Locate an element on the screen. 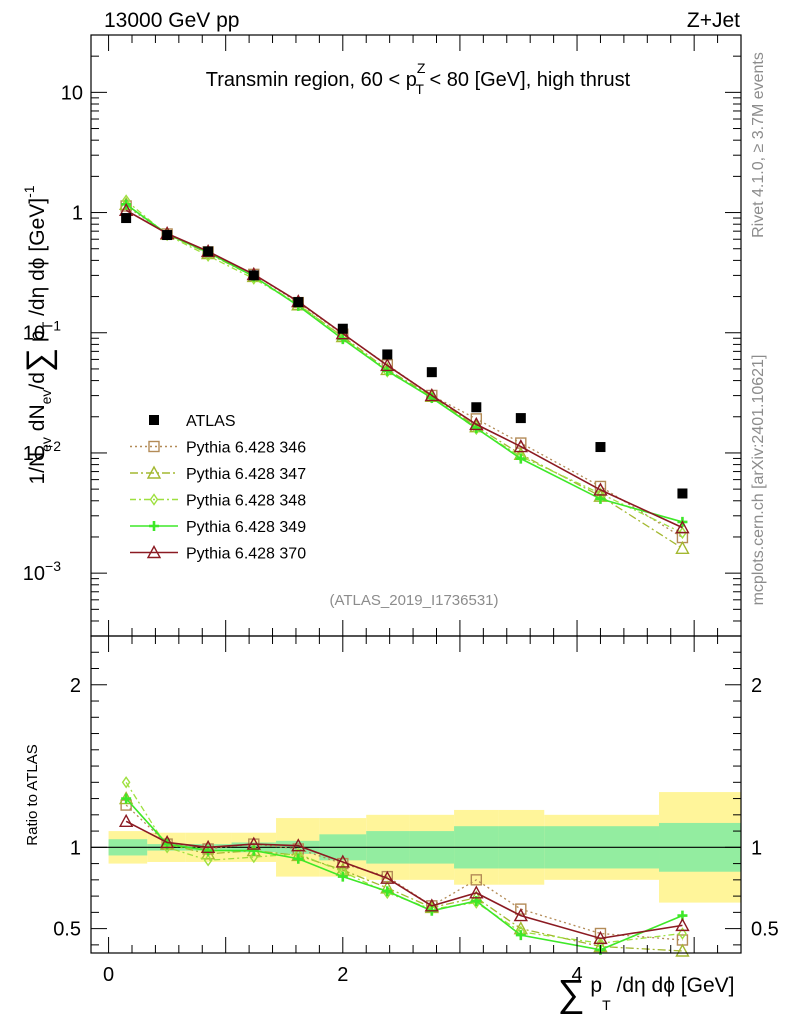 The image size is (786, 1024). title-prefix: Transmin region, 60 < p is located at coordinates (311, 80).